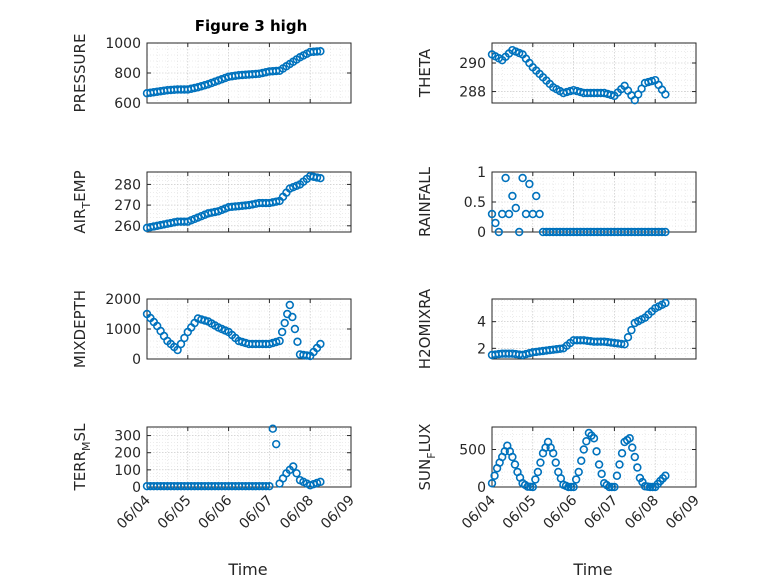 The width and height of the screenshot is (778, 583). I want to click on y-tick-label: 280, so click(127, 185).